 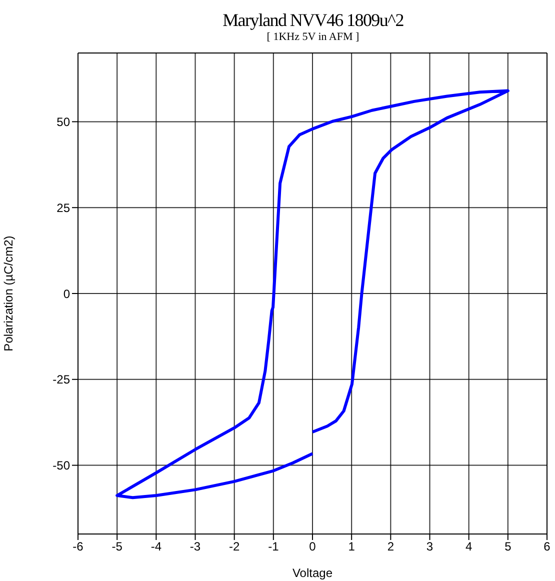 What do you see at coordinates (312, 547) in the screenshot?
I see `x-tick-label: 0` at bounding box center [312, 547].